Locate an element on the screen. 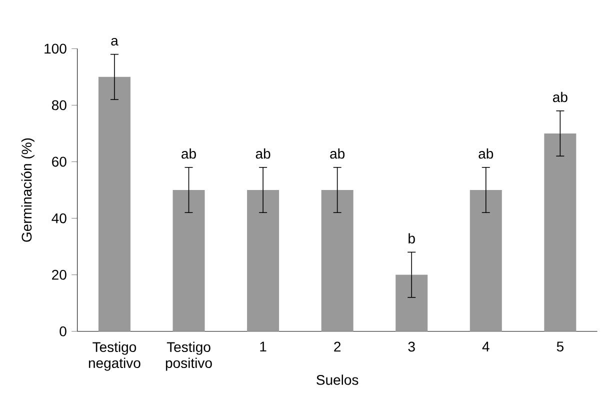  y-tick-label: 0 is located at coordinates (63, 331).